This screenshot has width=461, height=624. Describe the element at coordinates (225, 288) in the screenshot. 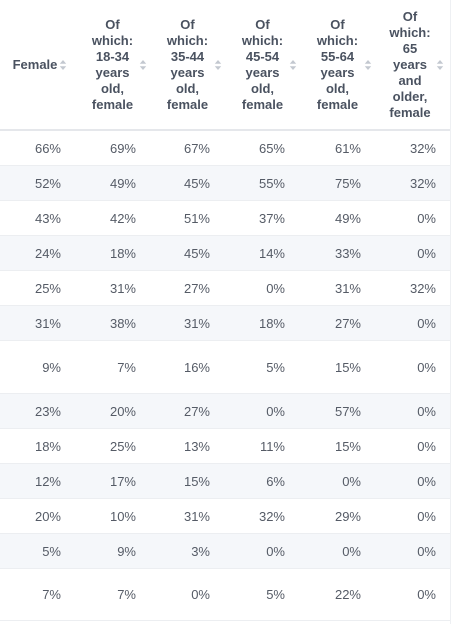

I see `table-row: 25% 31% 27% 0% 31% 32%` at that location.